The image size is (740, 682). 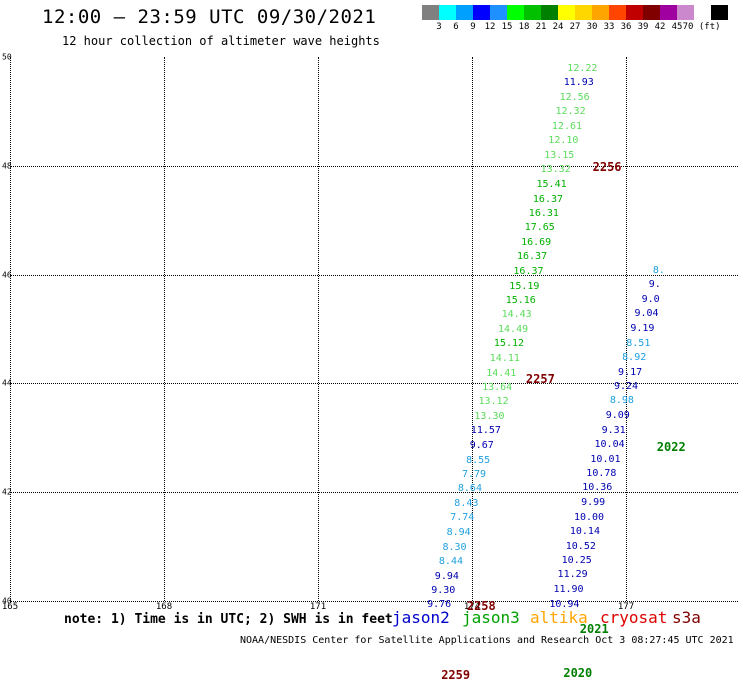 I want to click on latitude-label: 42, so click(x=7, y=492).